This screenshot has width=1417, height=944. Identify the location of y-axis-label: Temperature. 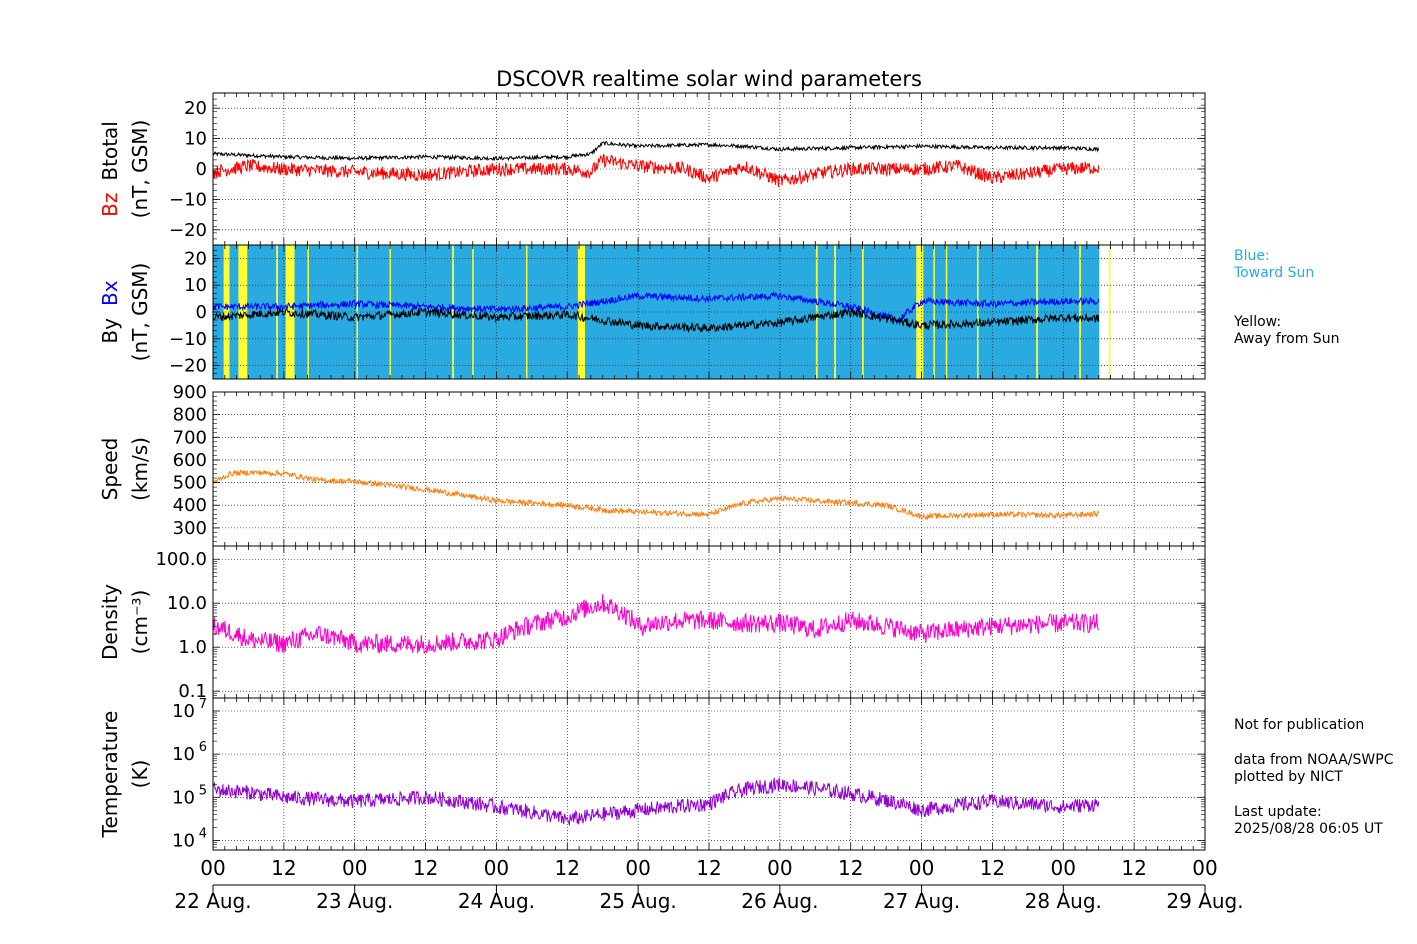
(110, 775).